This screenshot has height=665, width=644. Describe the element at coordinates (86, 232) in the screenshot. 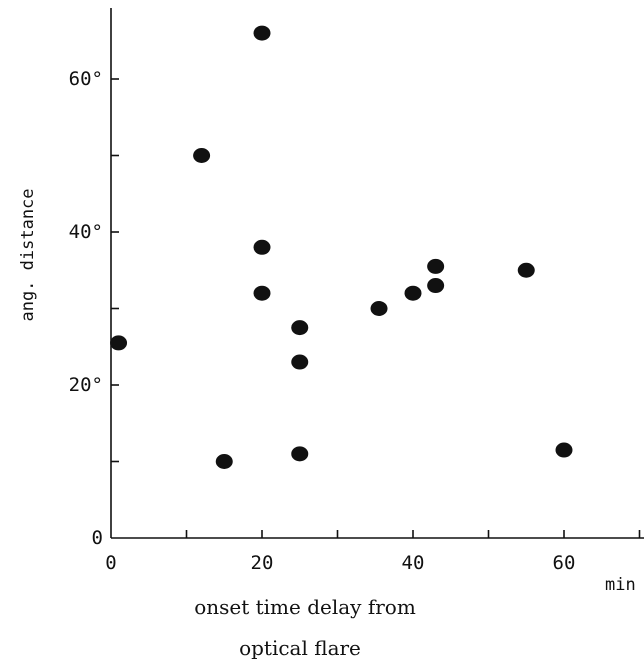

I see `y-tick-label: 40°` at that location.